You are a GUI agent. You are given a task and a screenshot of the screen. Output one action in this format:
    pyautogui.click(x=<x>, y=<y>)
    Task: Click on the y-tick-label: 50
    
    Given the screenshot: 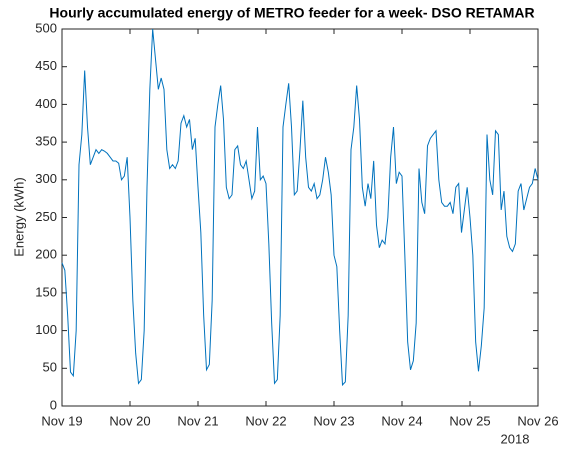 What is the action you would take?
    pyautogui.click(x=50, y=367)
    